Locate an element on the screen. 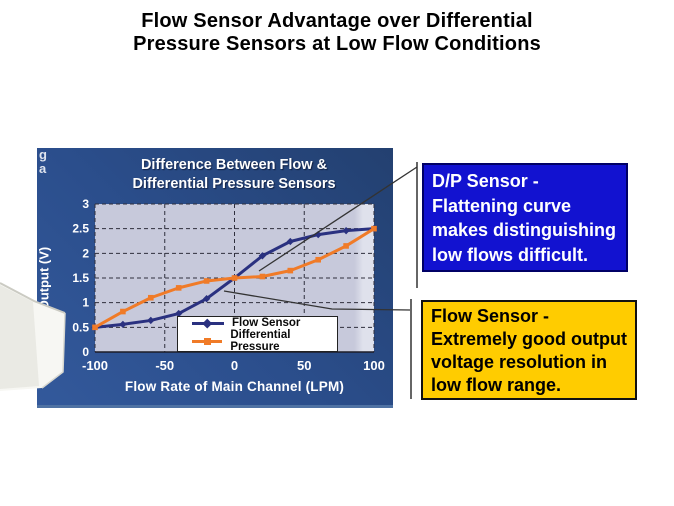  y-tick-label: 1 is located at coordinates (85, 303).